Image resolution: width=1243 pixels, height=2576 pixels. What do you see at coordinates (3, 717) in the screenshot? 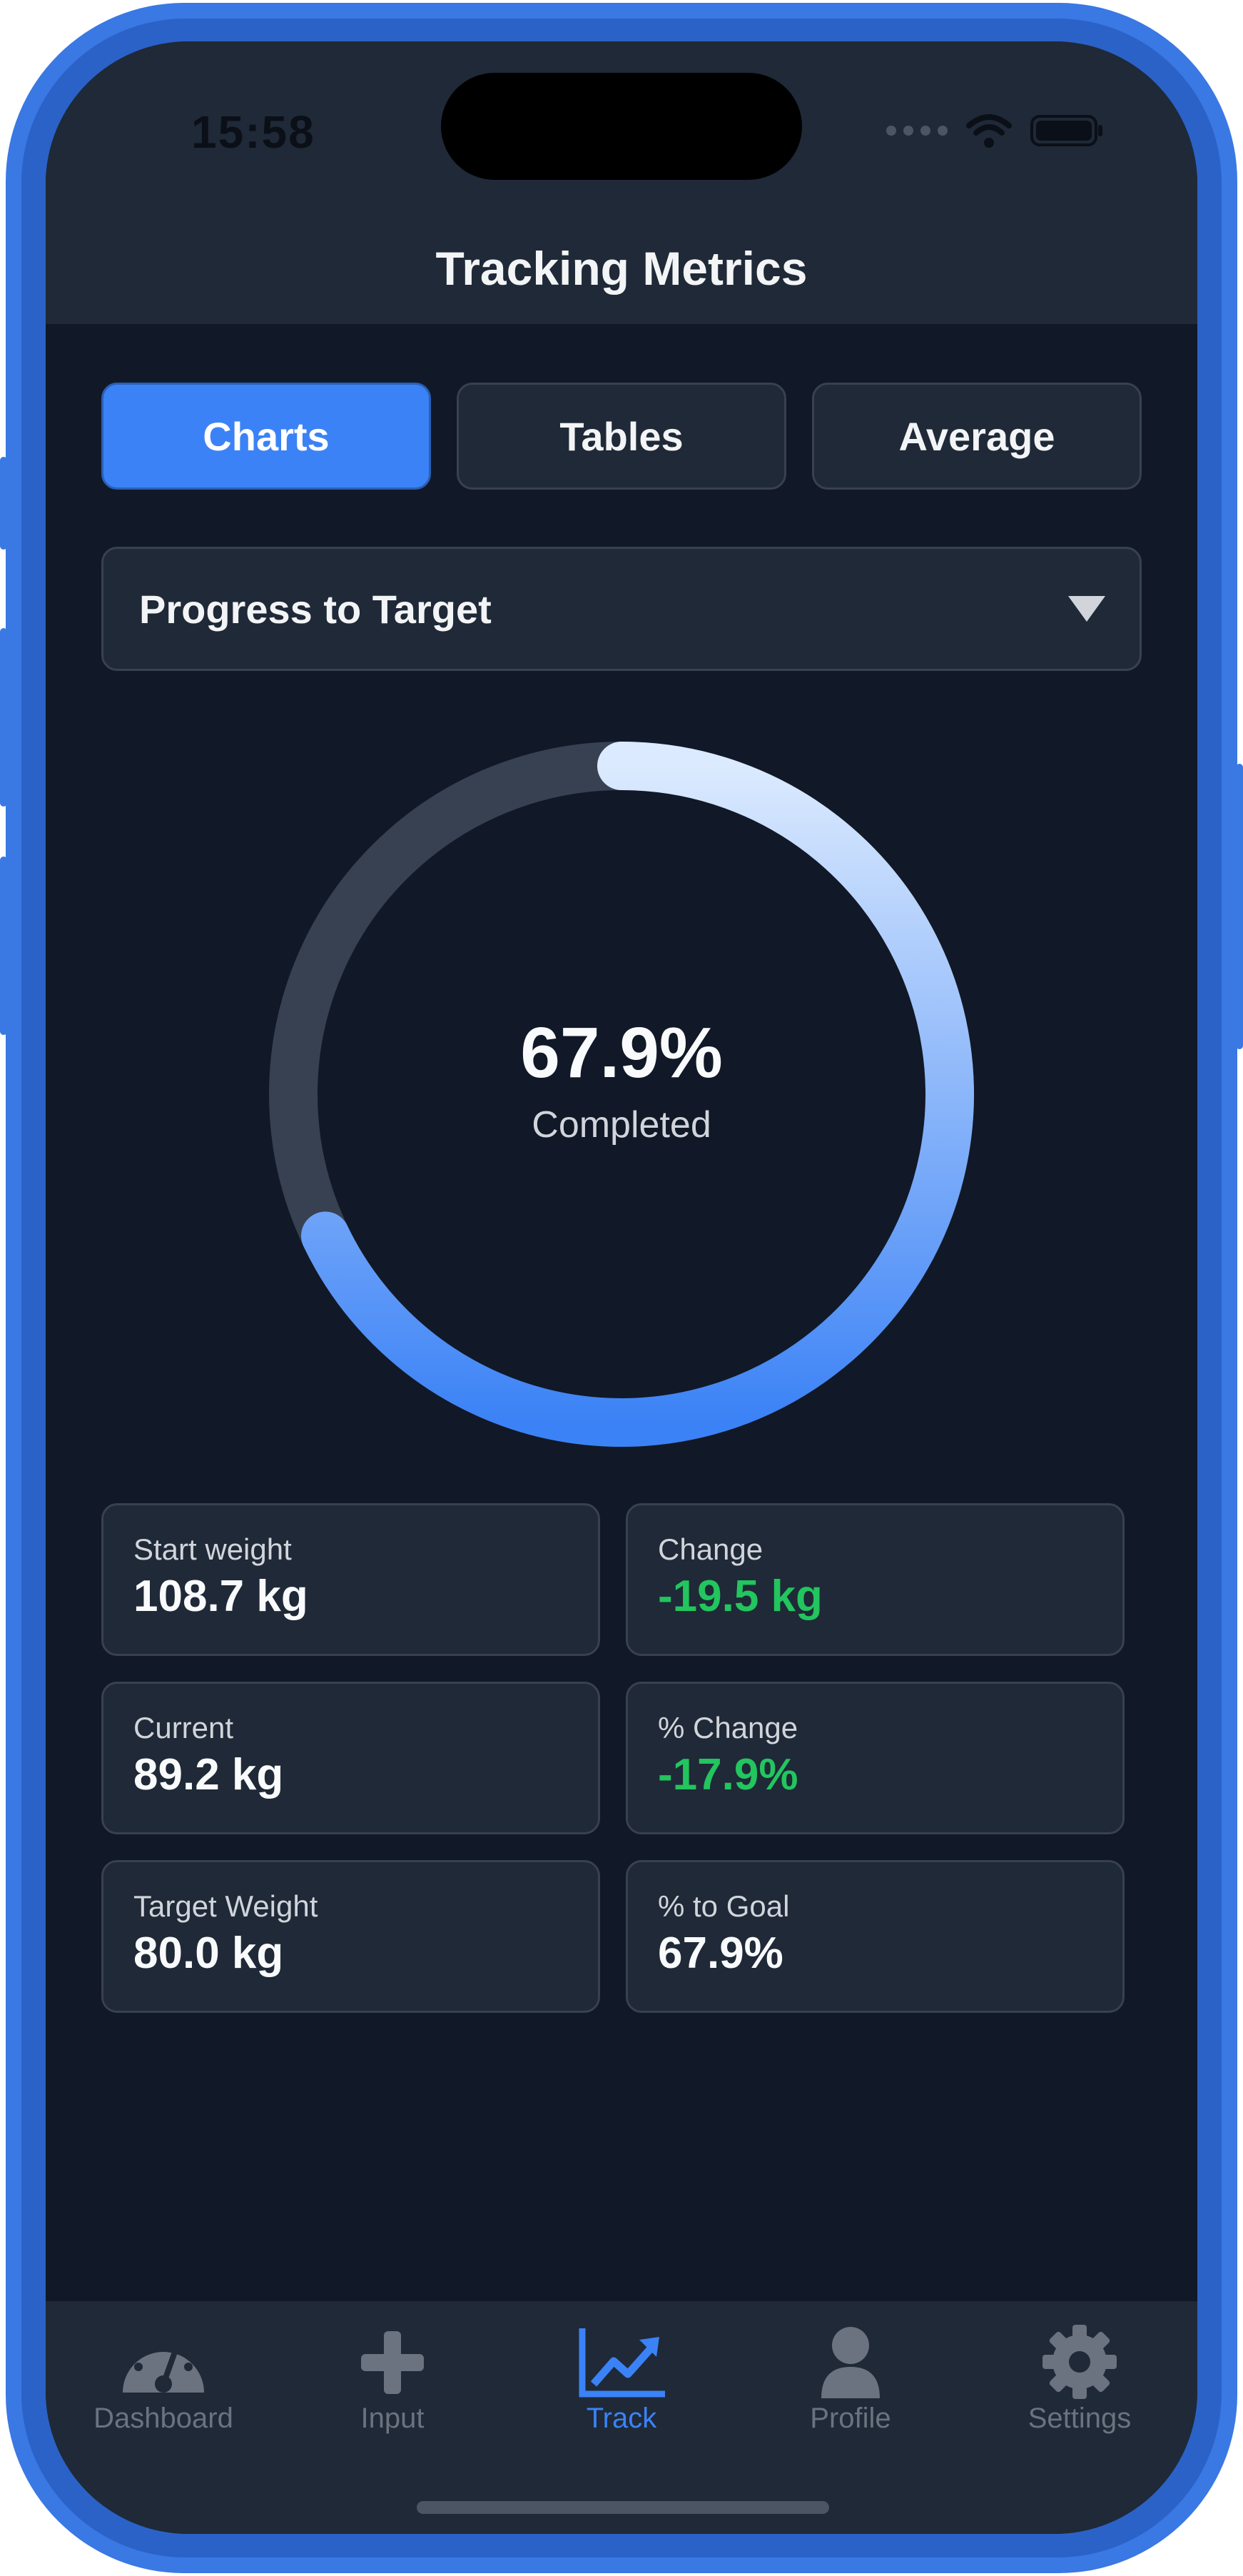
I see `side-button-volume-up` at bounding box center [3, 717].